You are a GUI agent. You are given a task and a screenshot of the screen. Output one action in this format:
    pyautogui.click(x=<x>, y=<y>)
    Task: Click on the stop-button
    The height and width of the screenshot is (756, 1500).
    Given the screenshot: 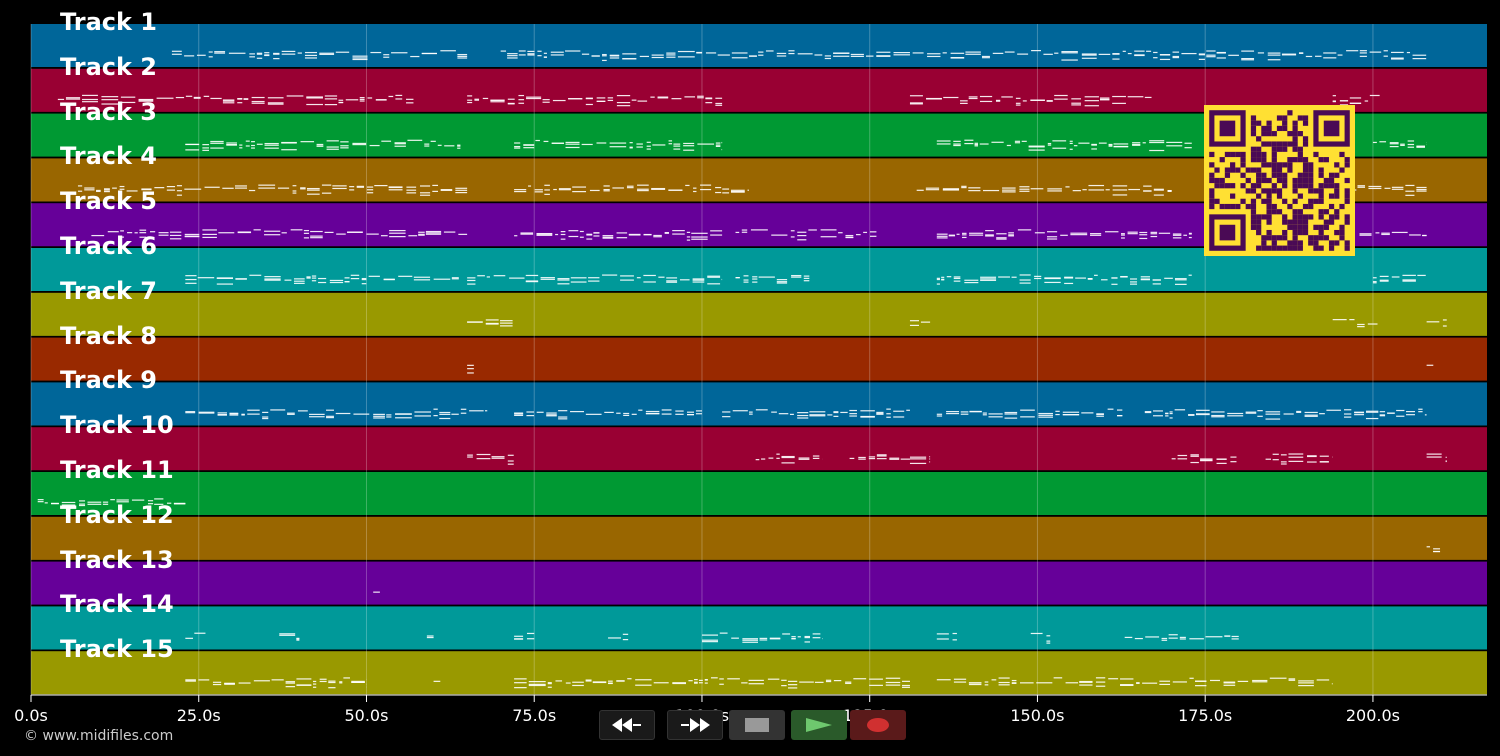 What is the action you would take?
    pyautogui.click(x=757, y=725)
    